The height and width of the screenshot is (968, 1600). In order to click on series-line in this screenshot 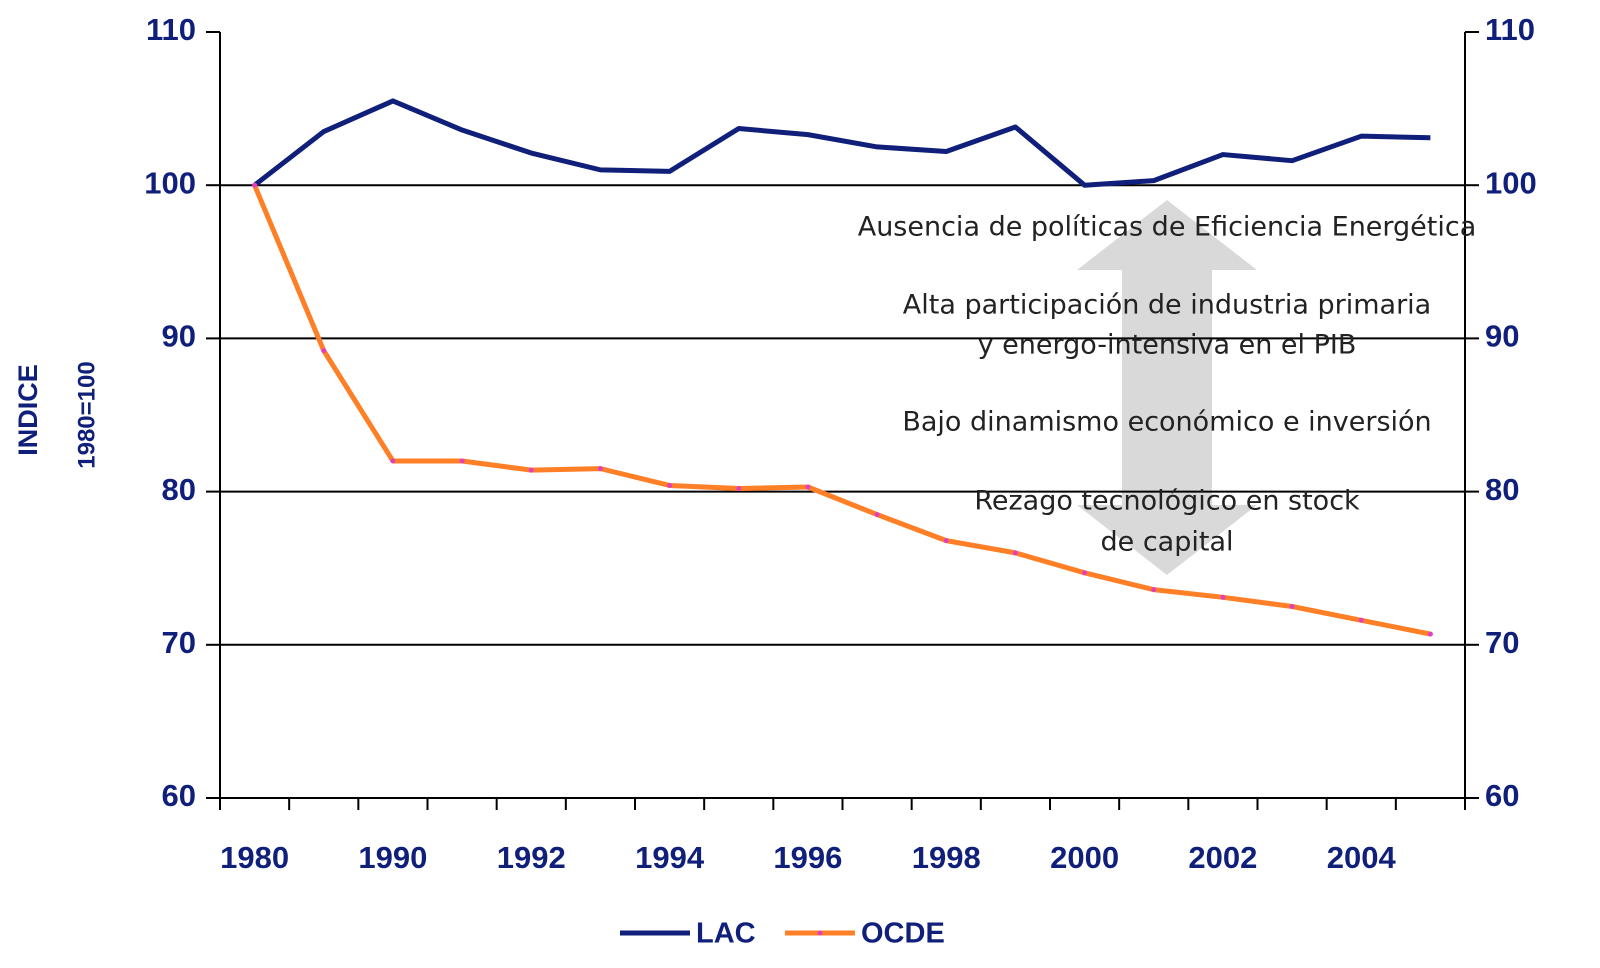, I will do `click(842, 143)`.